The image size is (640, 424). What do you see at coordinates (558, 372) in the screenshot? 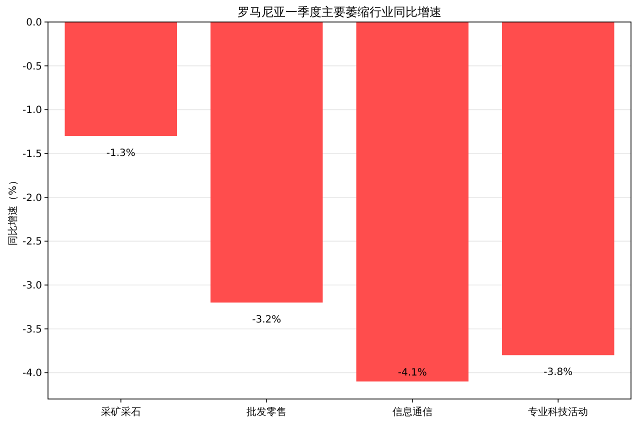
I see `data-label: -3.8%` at bounding box center [558, 372].